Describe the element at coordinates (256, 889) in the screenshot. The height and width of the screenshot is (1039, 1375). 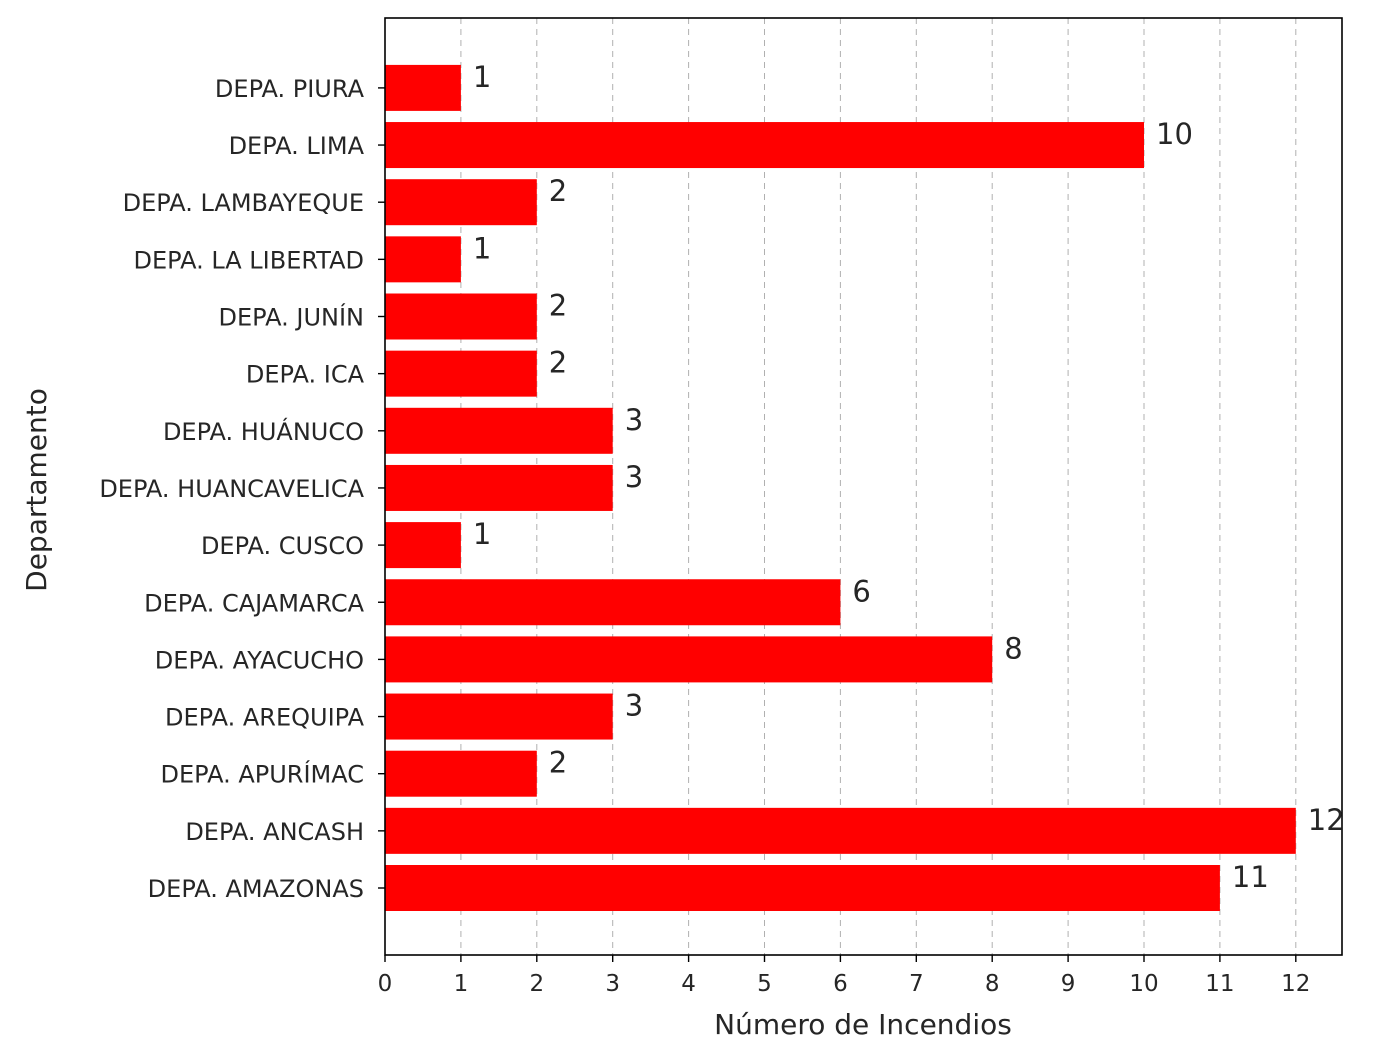
I see `category-label: DEPA. AMAZONAS` at that location.